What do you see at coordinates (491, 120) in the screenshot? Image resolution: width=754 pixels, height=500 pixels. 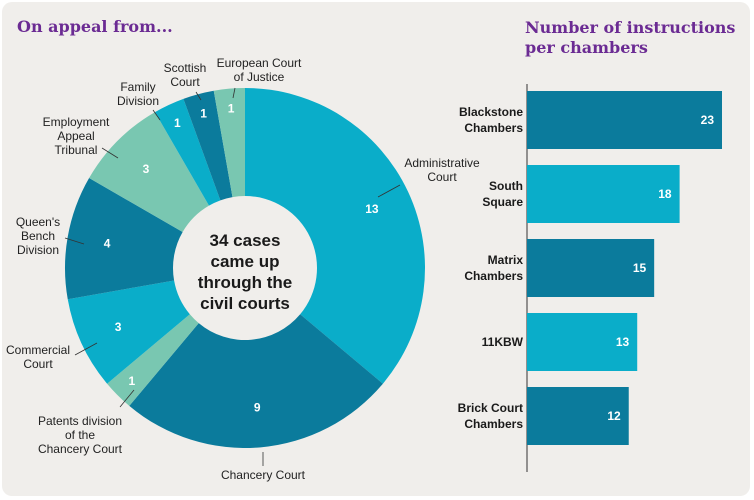 I see `bar-label-blackstone-chambers: Blackstone Chambers` at bounding box center [491, 120].